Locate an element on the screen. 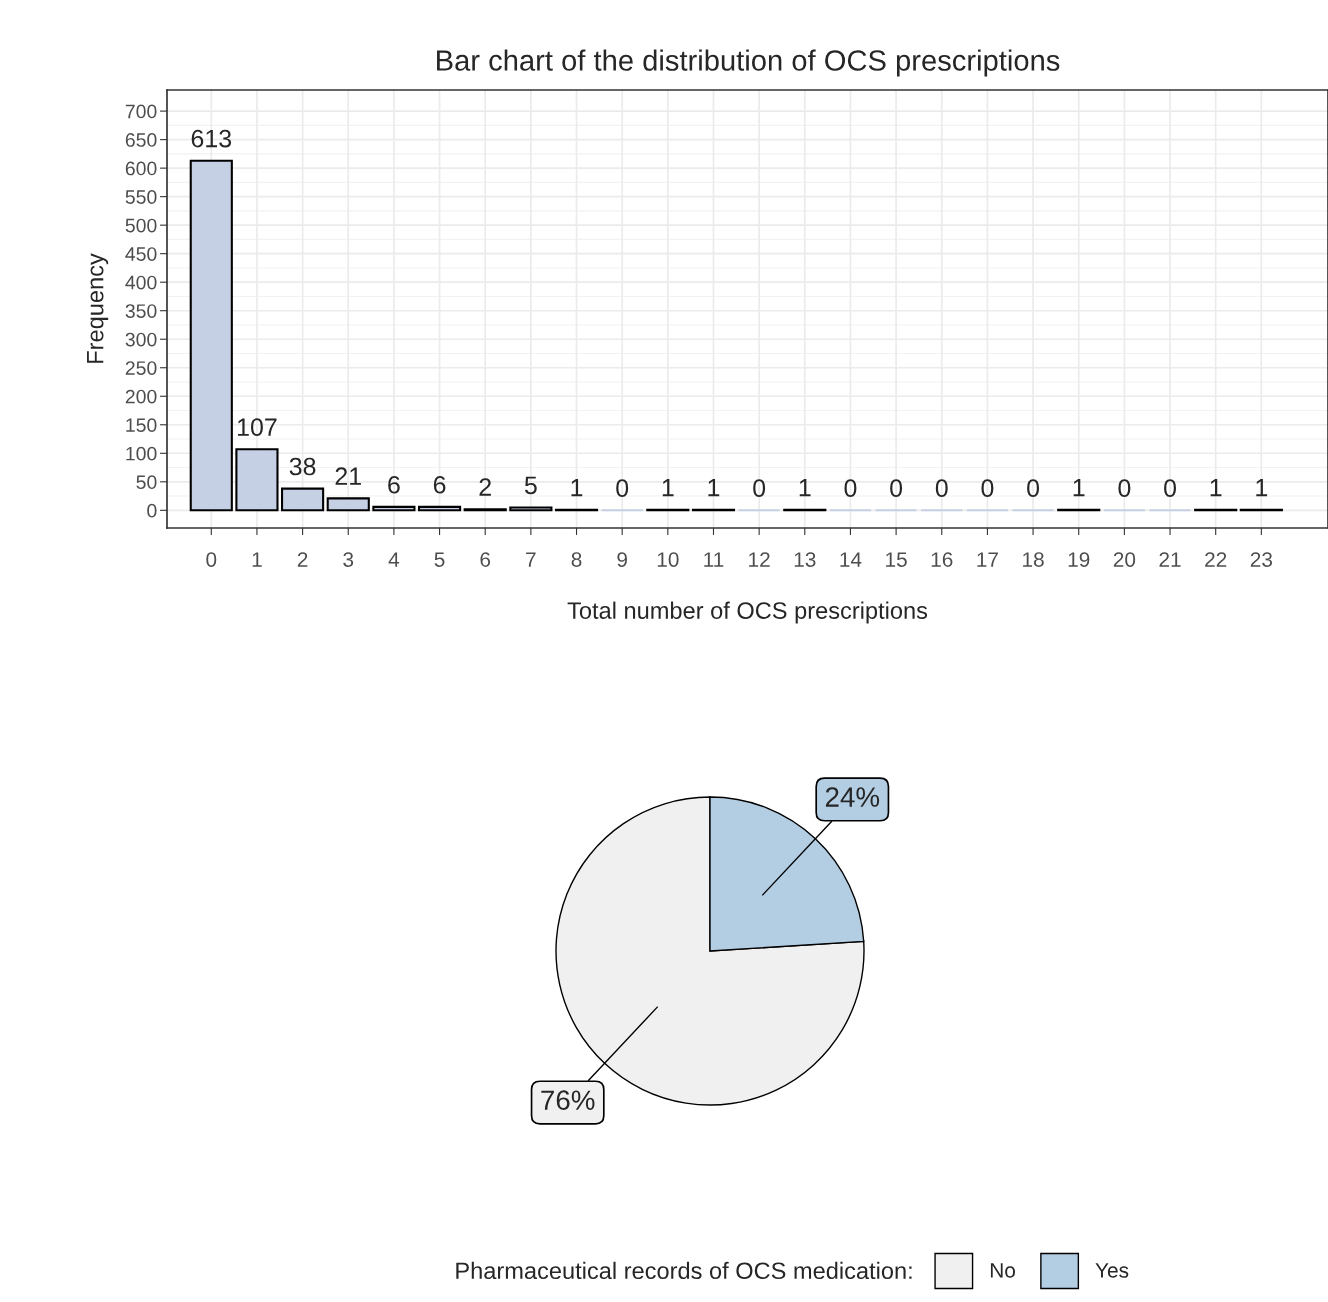 The height and width of the screenshot is (1302, 1328). data-label: 76% is located at coordinates (568, 1100).